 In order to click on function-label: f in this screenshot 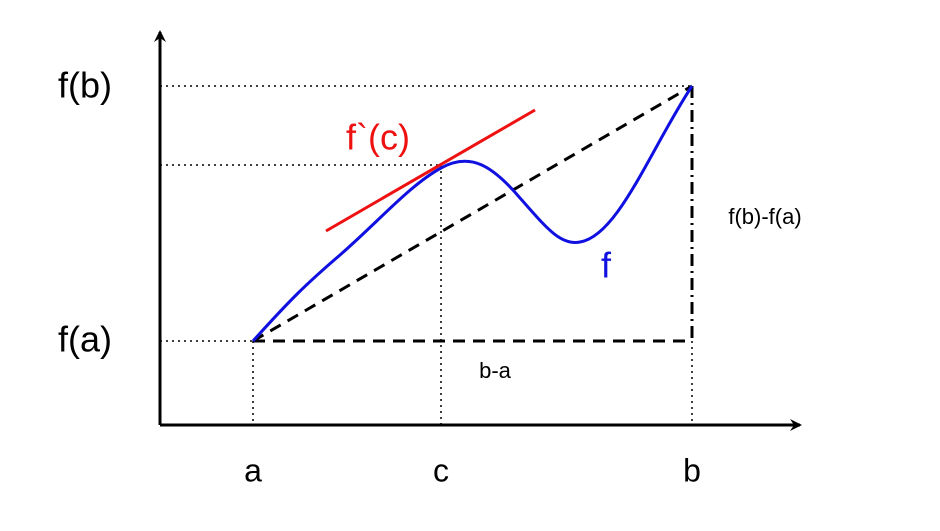, I will do `click(606, 265)`.